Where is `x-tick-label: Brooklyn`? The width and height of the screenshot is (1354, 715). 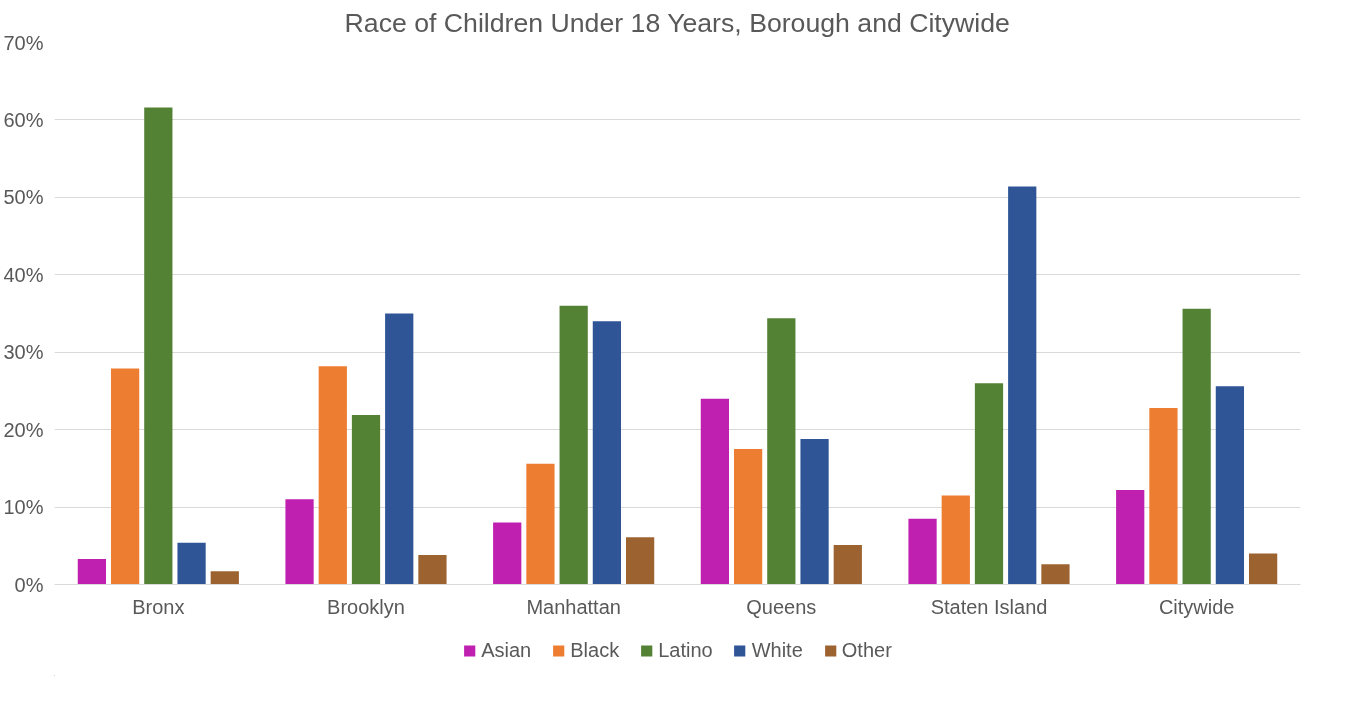 x-tick-label: Brooklyn is located at coordinates (366, 606).